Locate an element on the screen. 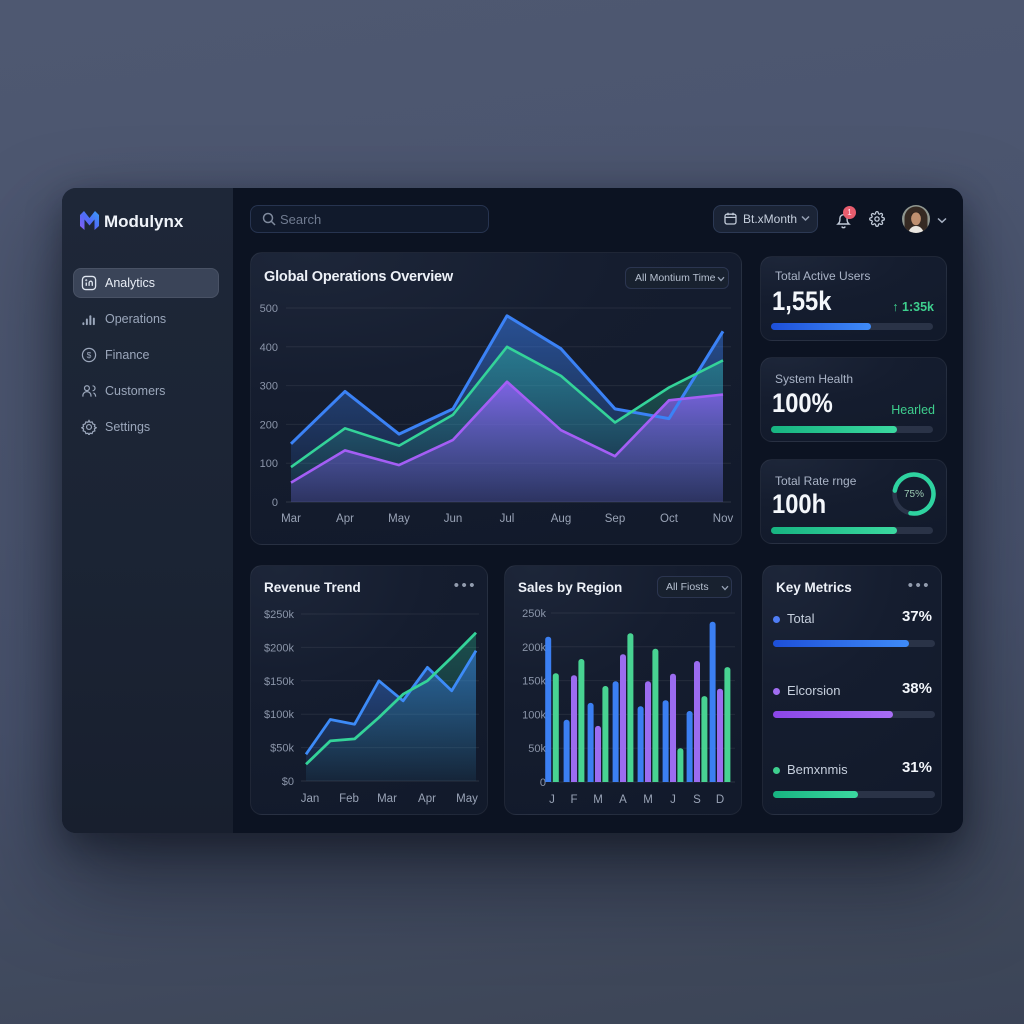 The height and width of the screenshot is (1024, 1024). svg-text: 100k is located at coordinates (534, 715).